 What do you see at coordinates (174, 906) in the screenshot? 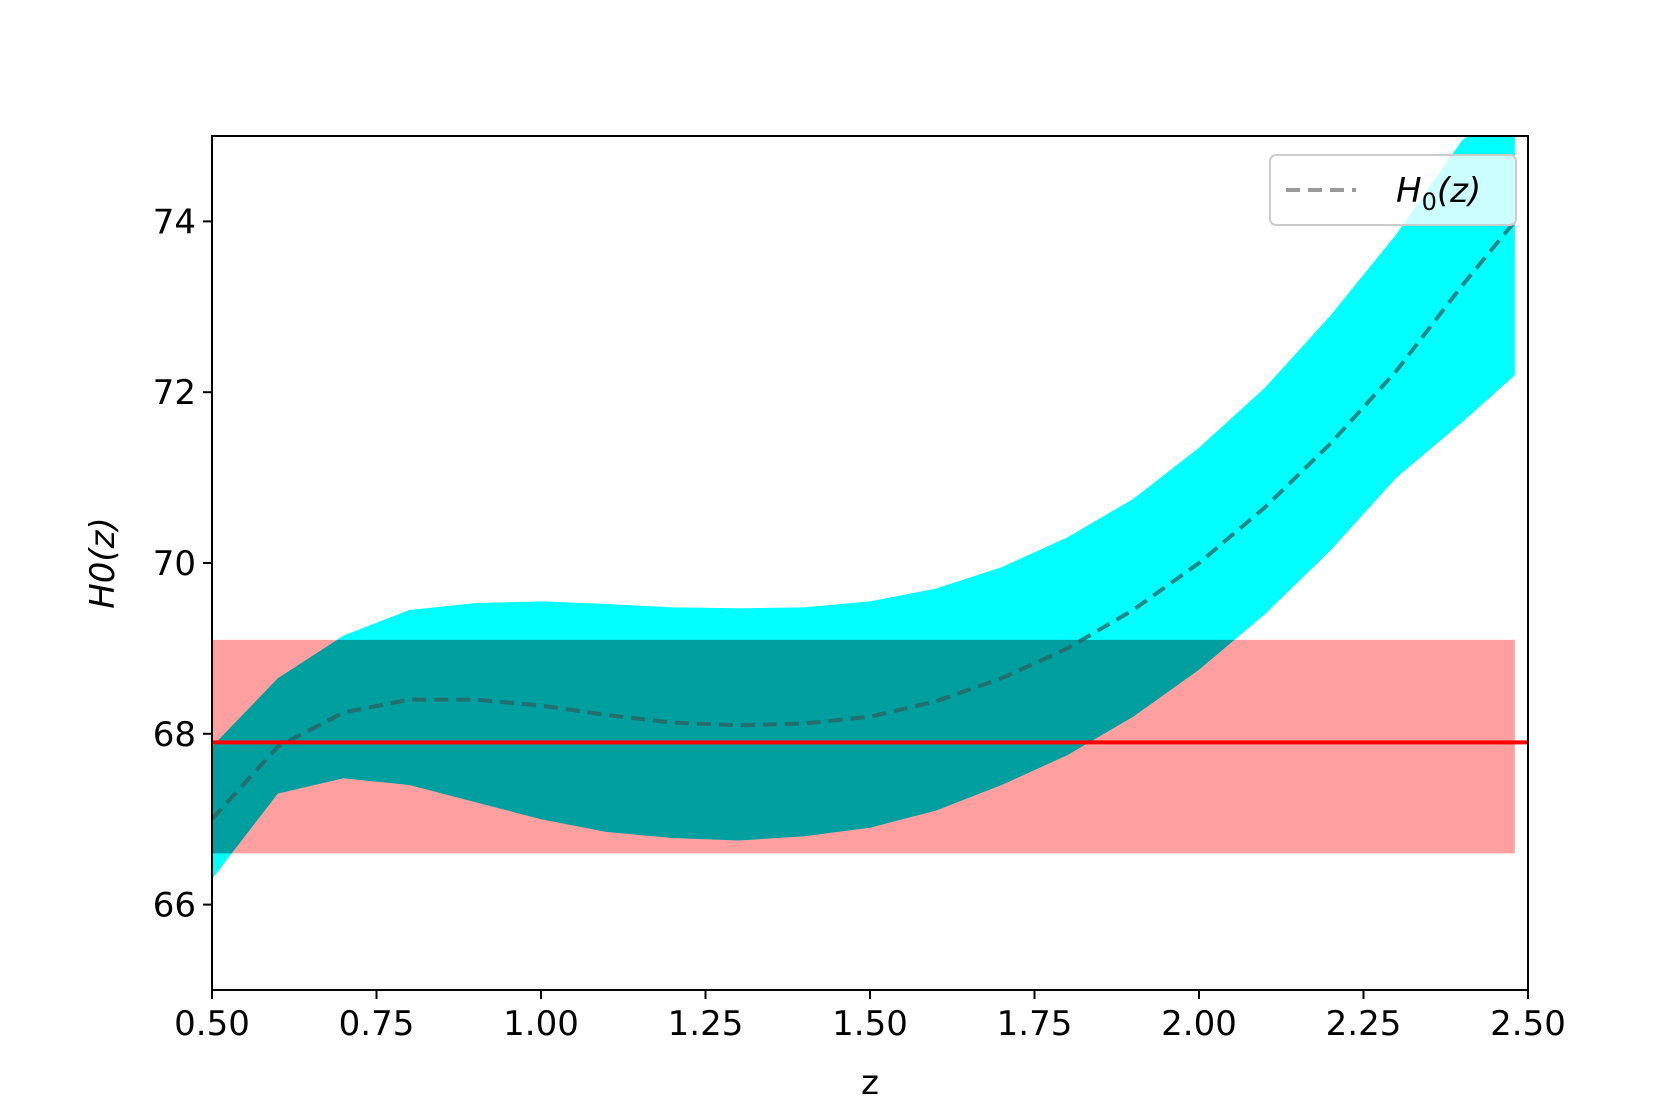
I see `y-tick-label: 66` at bounding box center [174, 906].